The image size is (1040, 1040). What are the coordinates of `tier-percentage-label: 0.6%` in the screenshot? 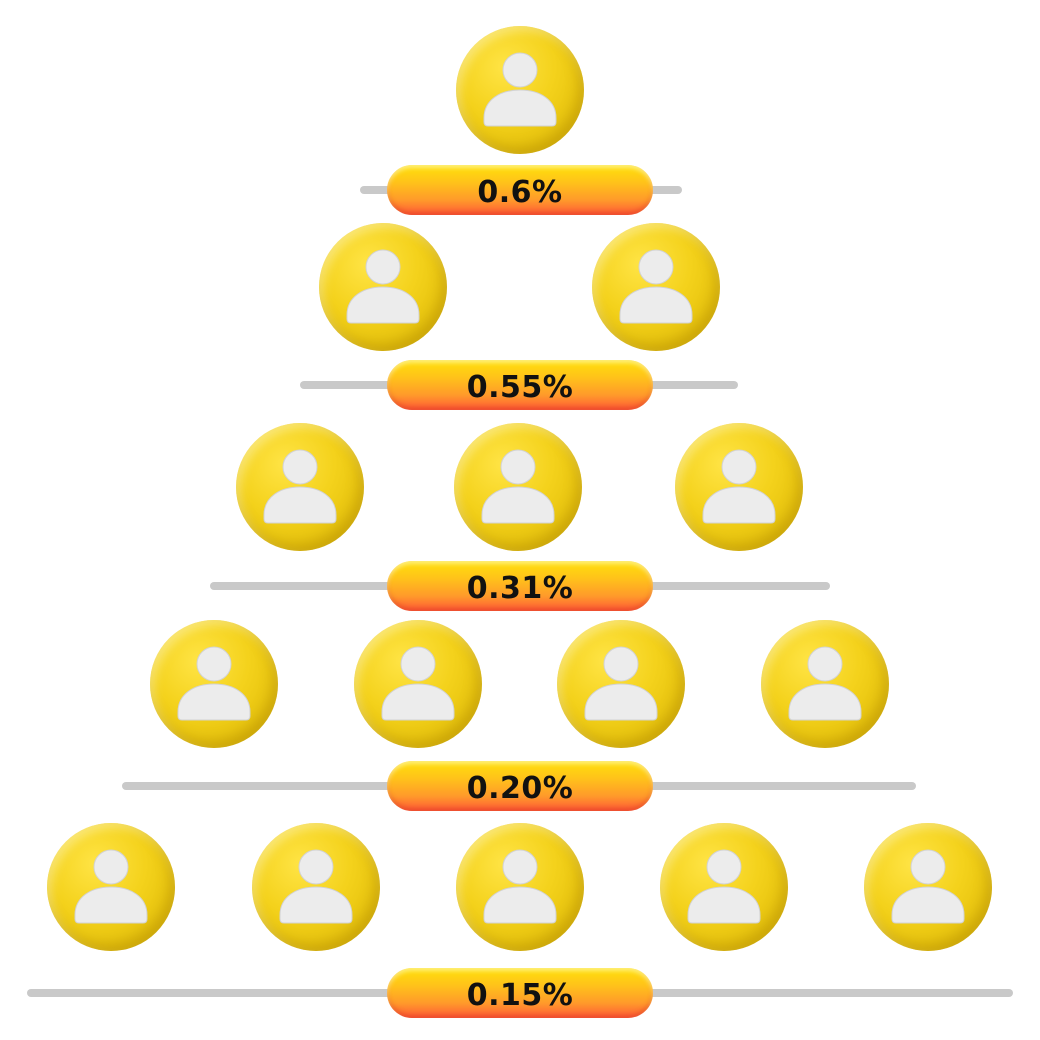 It's located at (520, 192).